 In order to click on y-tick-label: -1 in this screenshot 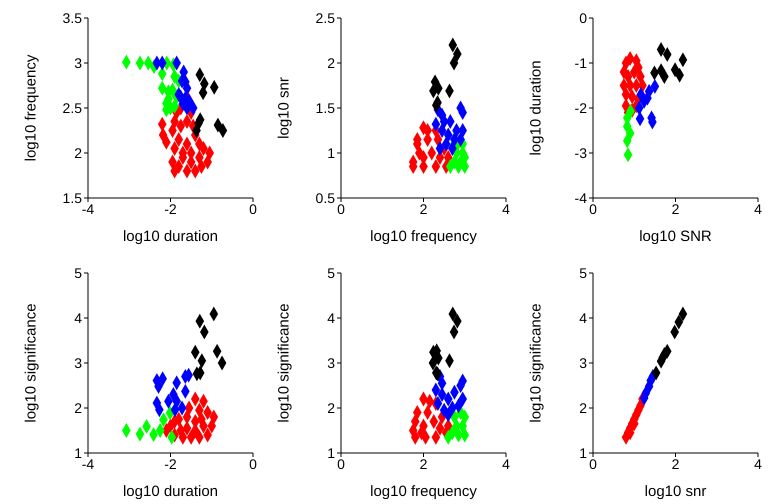, I will do `click(581, 62)`.